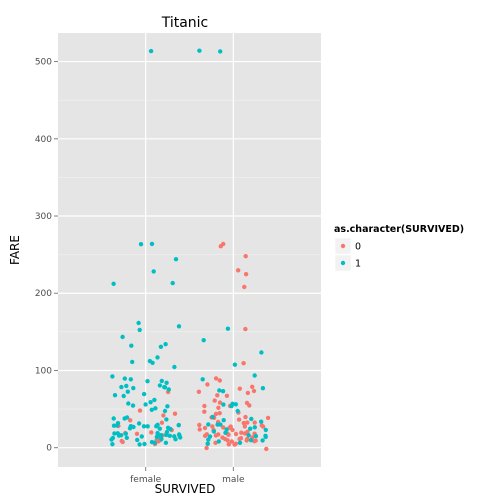 The height and width of the screenshot is (504, 504). I want to click on y-tick-label: 100, so click(43, 371).